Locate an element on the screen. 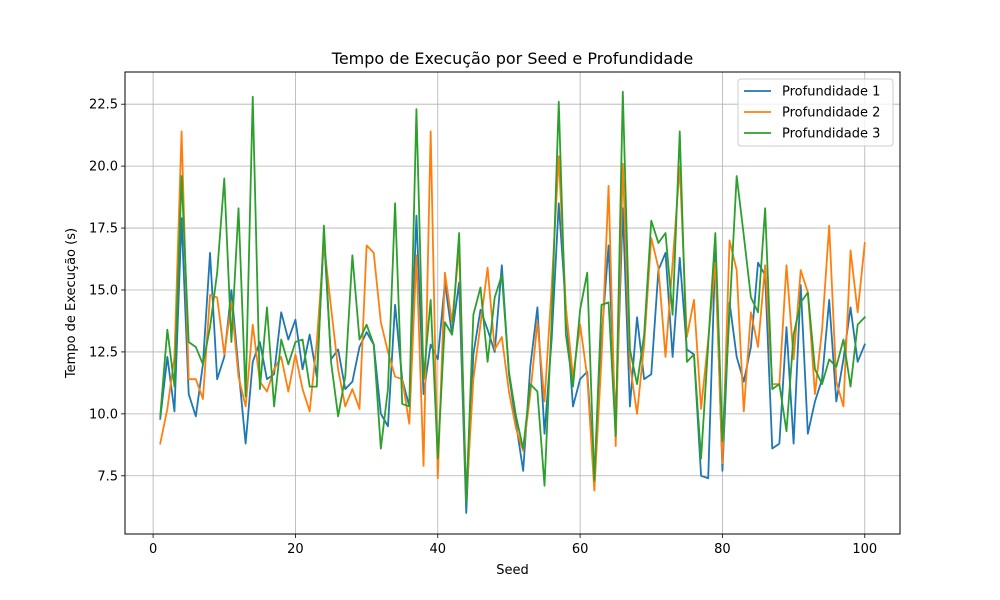 This screenshot has width=1000, height=600. y-axis-ticks: 7.5 10.0 12.5 15.0 17.5 20.0 22.5 is located at coordinates (107, 291).